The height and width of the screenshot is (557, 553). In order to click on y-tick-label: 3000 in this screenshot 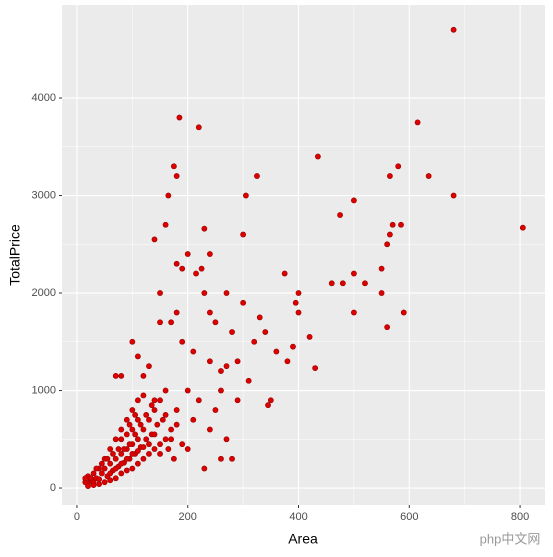, I will do `click(44, 195)`.